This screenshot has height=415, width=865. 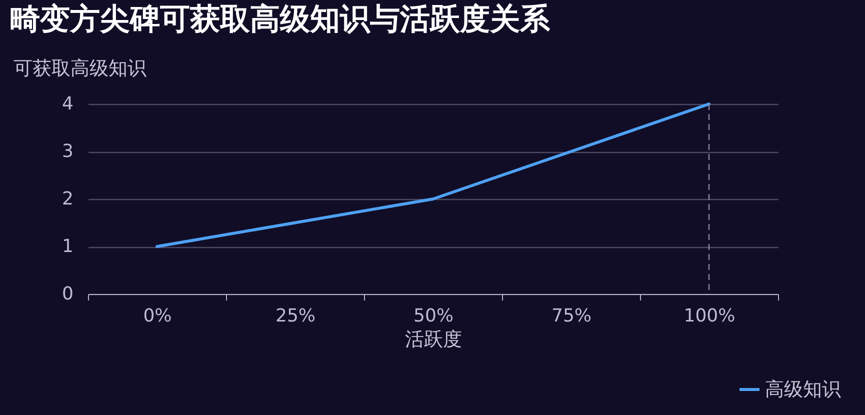 What do you see at coordinates (295, 316) in the screenshot?
I see `x-tick-label: 25%` at bounding box center [295, 316].